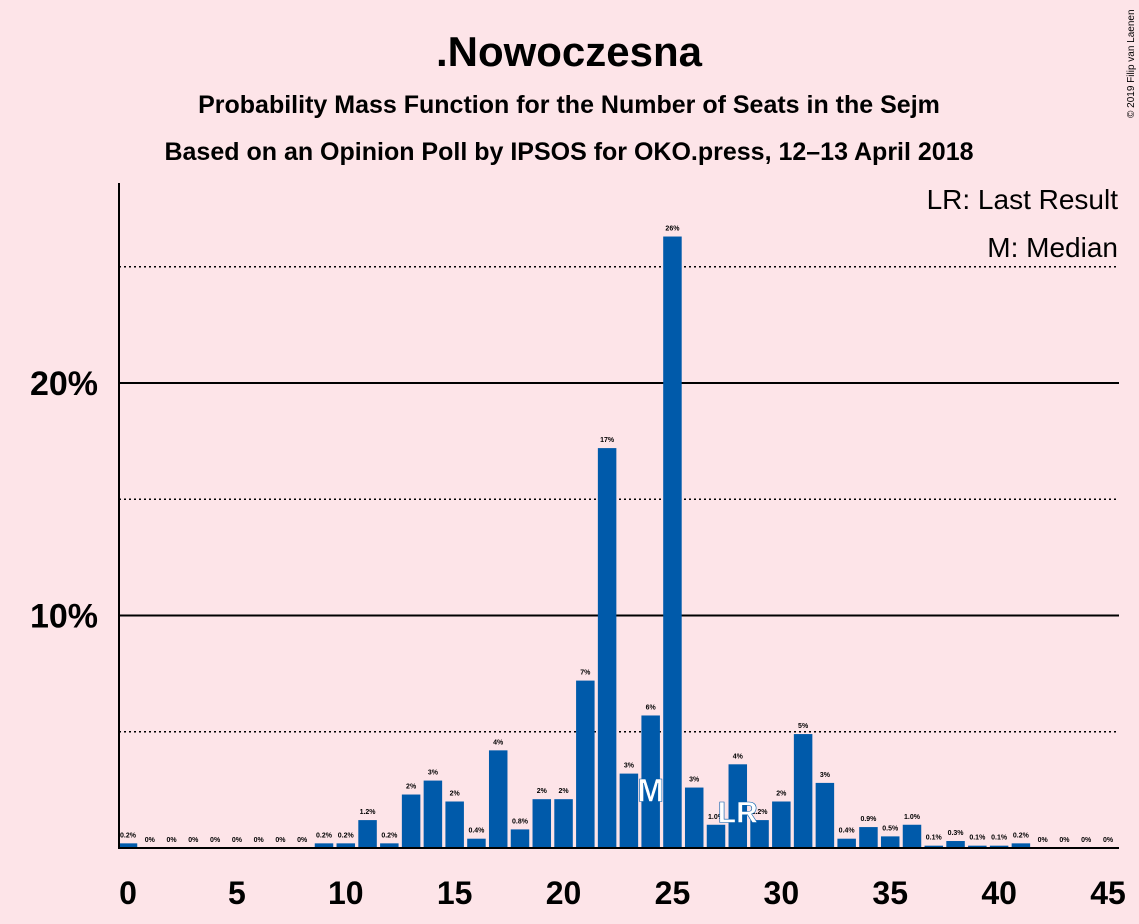 This screenshot has height=924, width=1139. What do you see at coordinates (622, 893) in the screenshot?
I see `x-ticks: 0 5 10 15 20 25 30 35 40 45` at bounding box center [622, 893].